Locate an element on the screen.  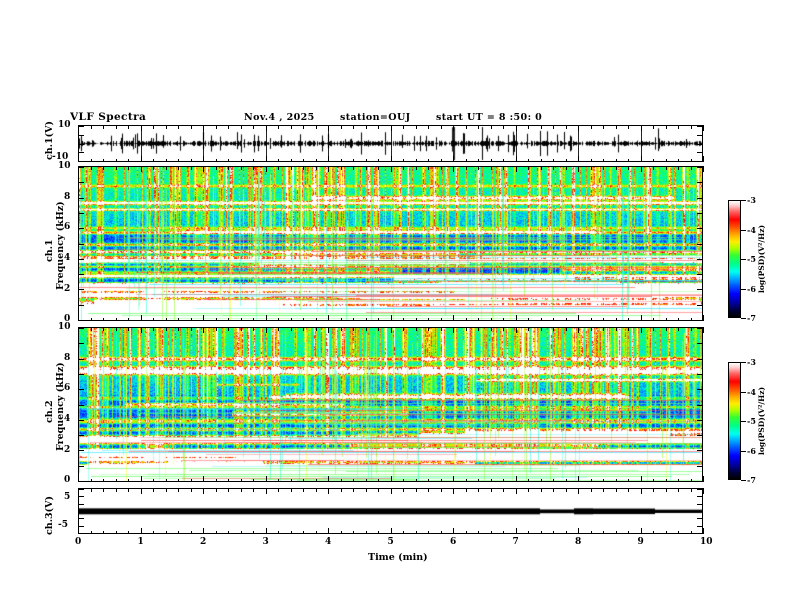
observation-date: Nov.4 , 2025 is located at coordinates (279, 117).